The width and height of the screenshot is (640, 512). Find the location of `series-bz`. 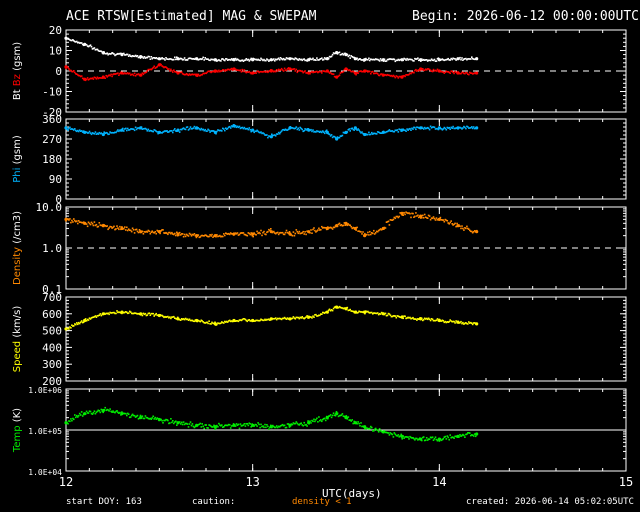

series-bz is located at coordinates (271, 72).